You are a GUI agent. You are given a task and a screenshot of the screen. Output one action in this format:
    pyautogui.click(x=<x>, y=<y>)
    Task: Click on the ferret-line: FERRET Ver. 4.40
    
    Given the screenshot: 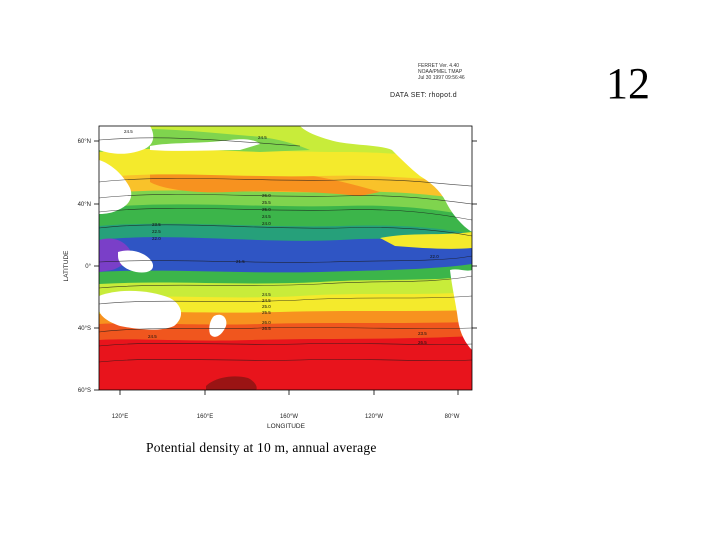 What is the action you would take?
    pyautogui.click(x=439, y=66)
    